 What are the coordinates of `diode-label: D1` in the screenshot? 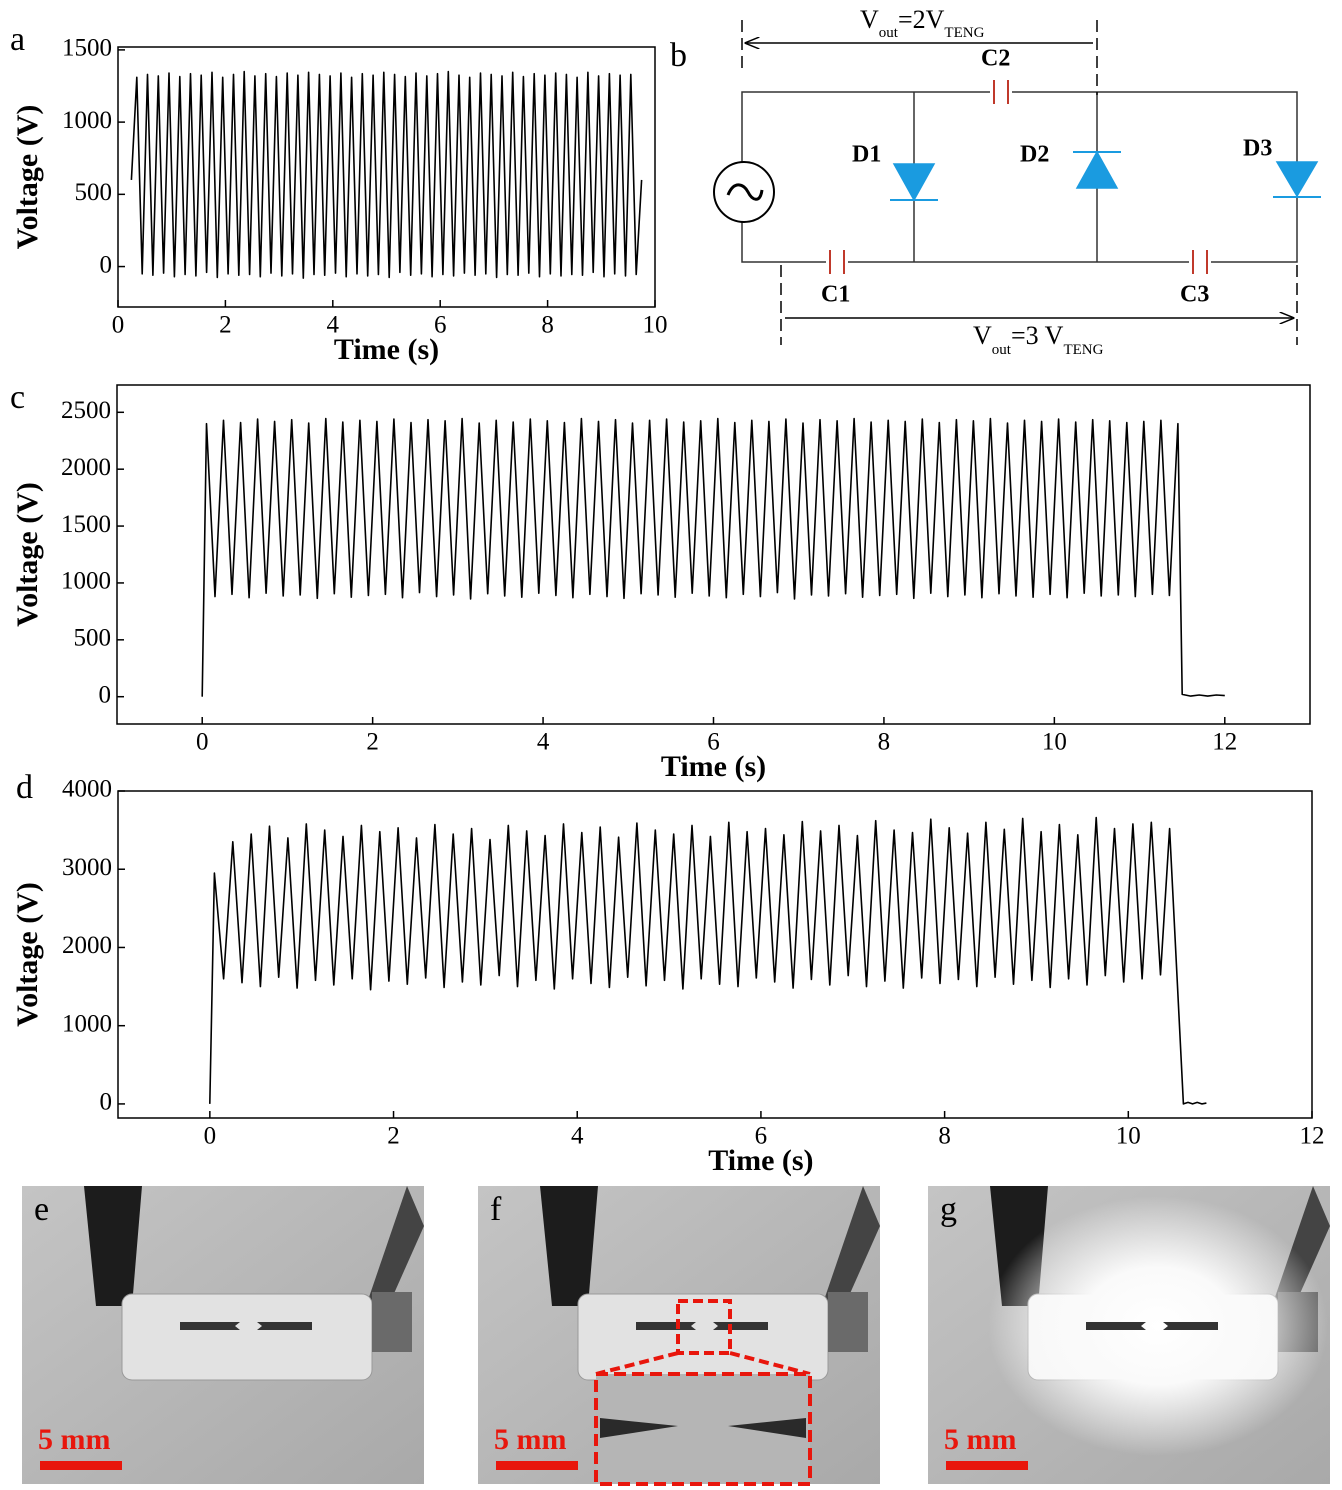 It's located at (866, 155).